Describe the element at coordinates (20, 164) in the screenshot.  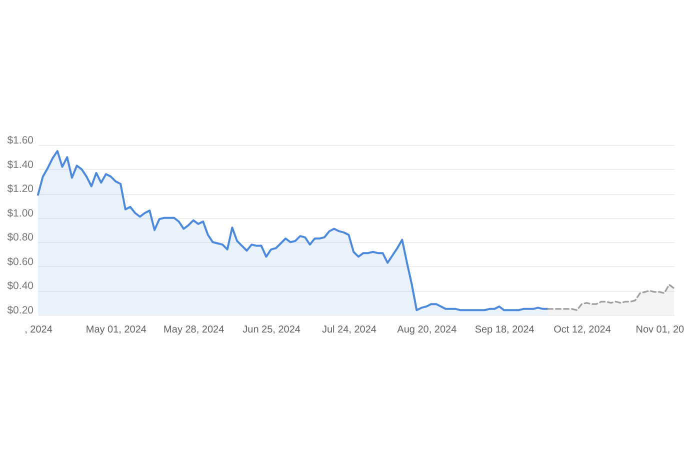
I see `y-tick-label: $1.40` at that location.